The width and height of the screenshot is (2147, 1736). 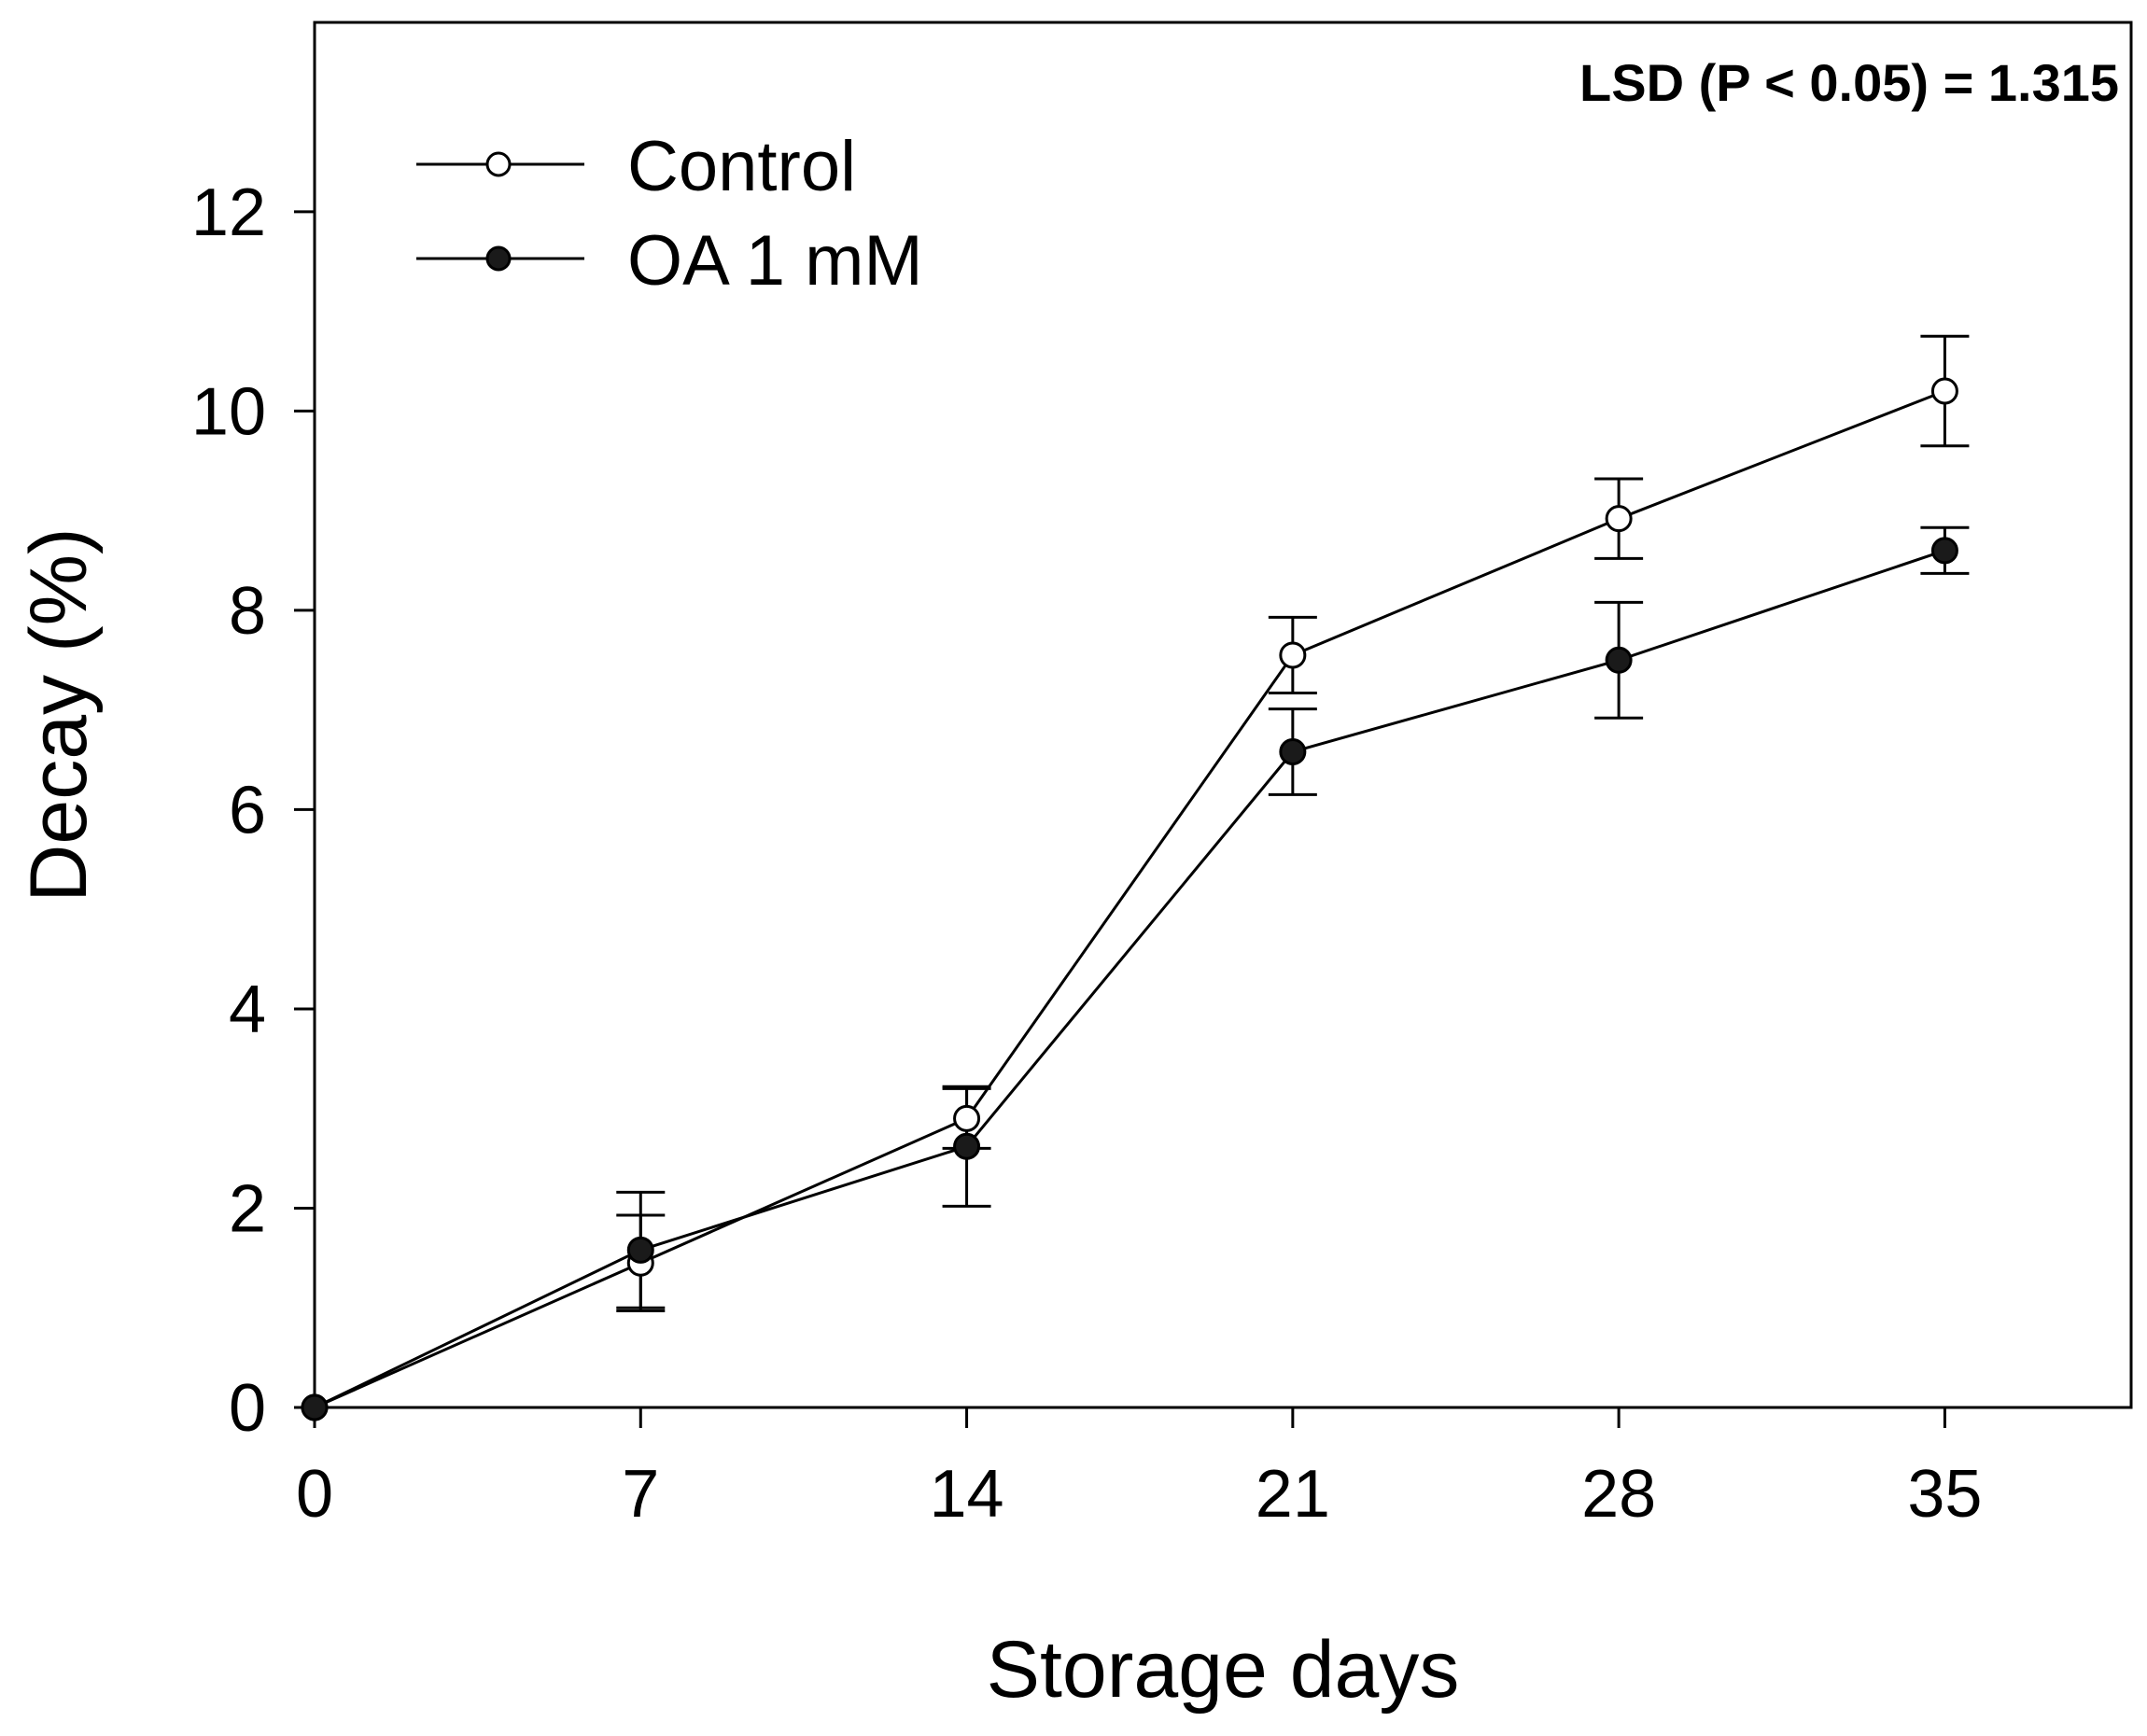 I want to click on x-tick-label: 0, so click(x=314, y=1494).